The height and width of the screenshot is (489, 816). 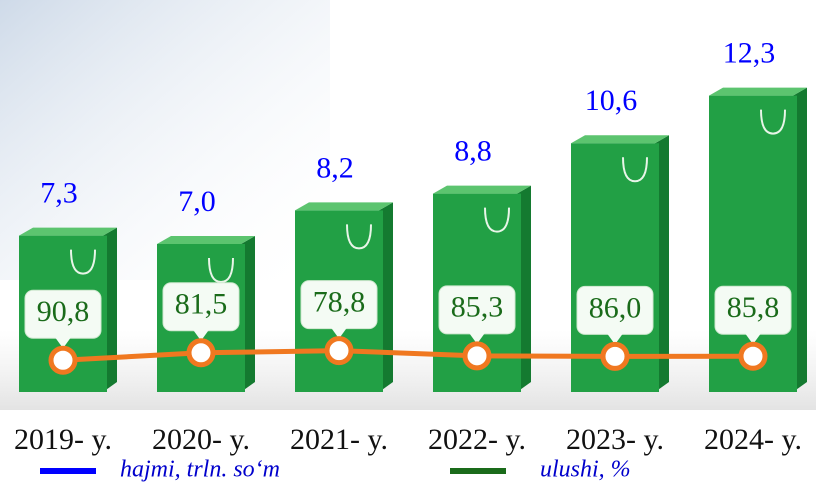 I want to click on line-value-label: 78,8, so click(x=339, y=302).